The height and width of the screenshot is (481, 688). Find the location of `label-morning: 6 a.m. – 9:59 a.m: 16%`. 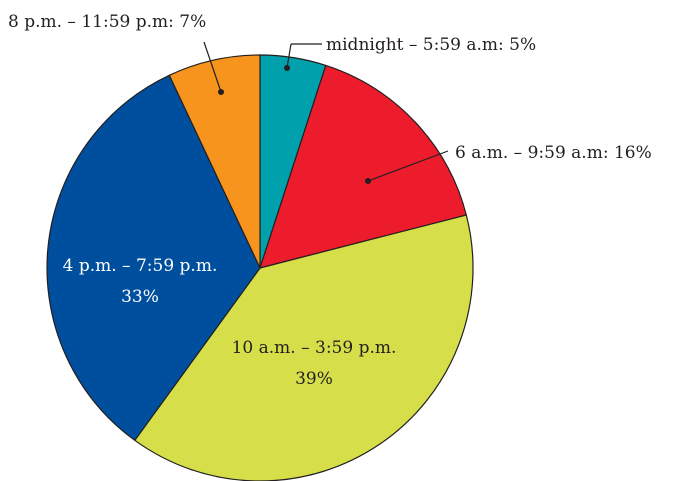

label-morning: 6 a.m. – 9:59 a.m: 16% is located at coordinates (553, 153).